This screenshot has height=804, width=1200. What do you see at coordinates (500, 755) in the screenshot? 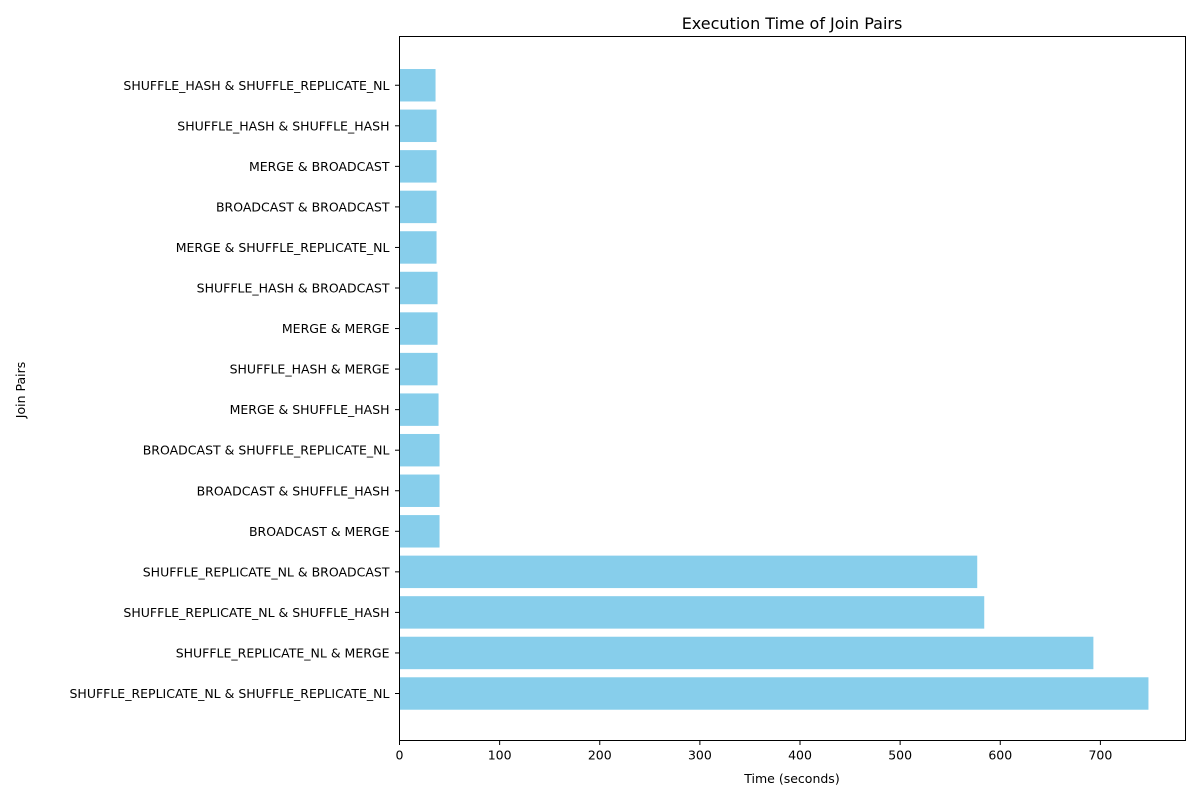
I see `x-tick-label: 100` at bounding box center [500, 755].